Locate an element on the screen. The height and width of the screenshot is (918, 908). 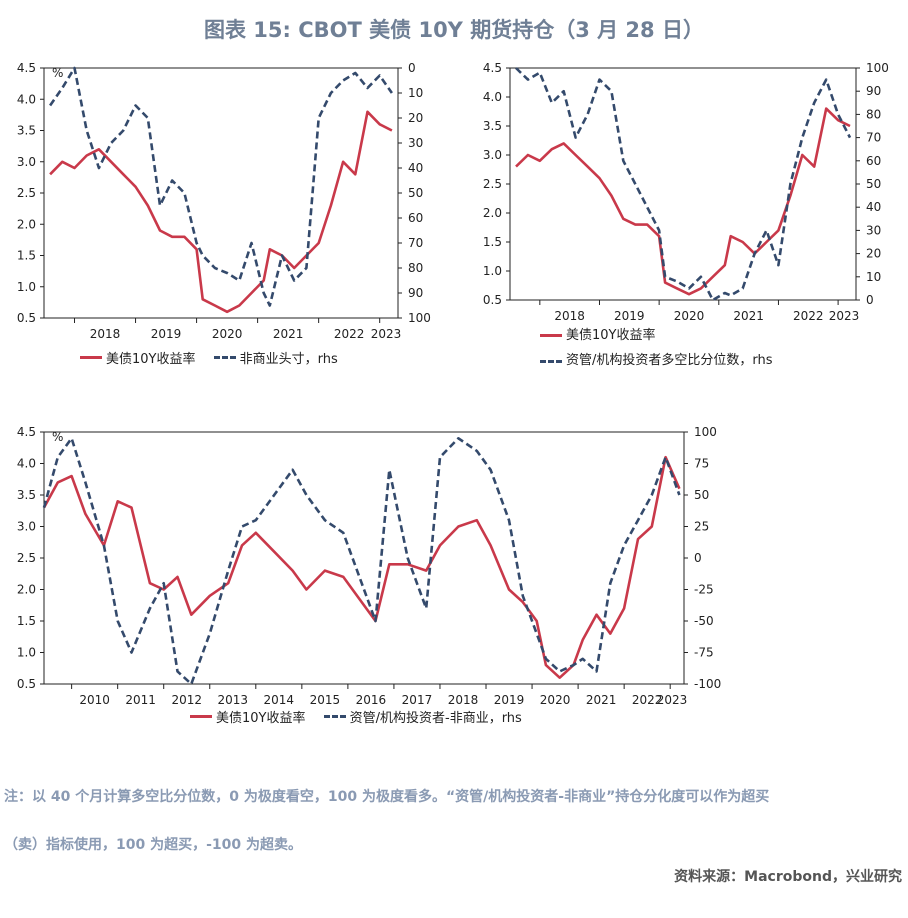
x-tick-label: 2013 is located at coordinates (233, 700).